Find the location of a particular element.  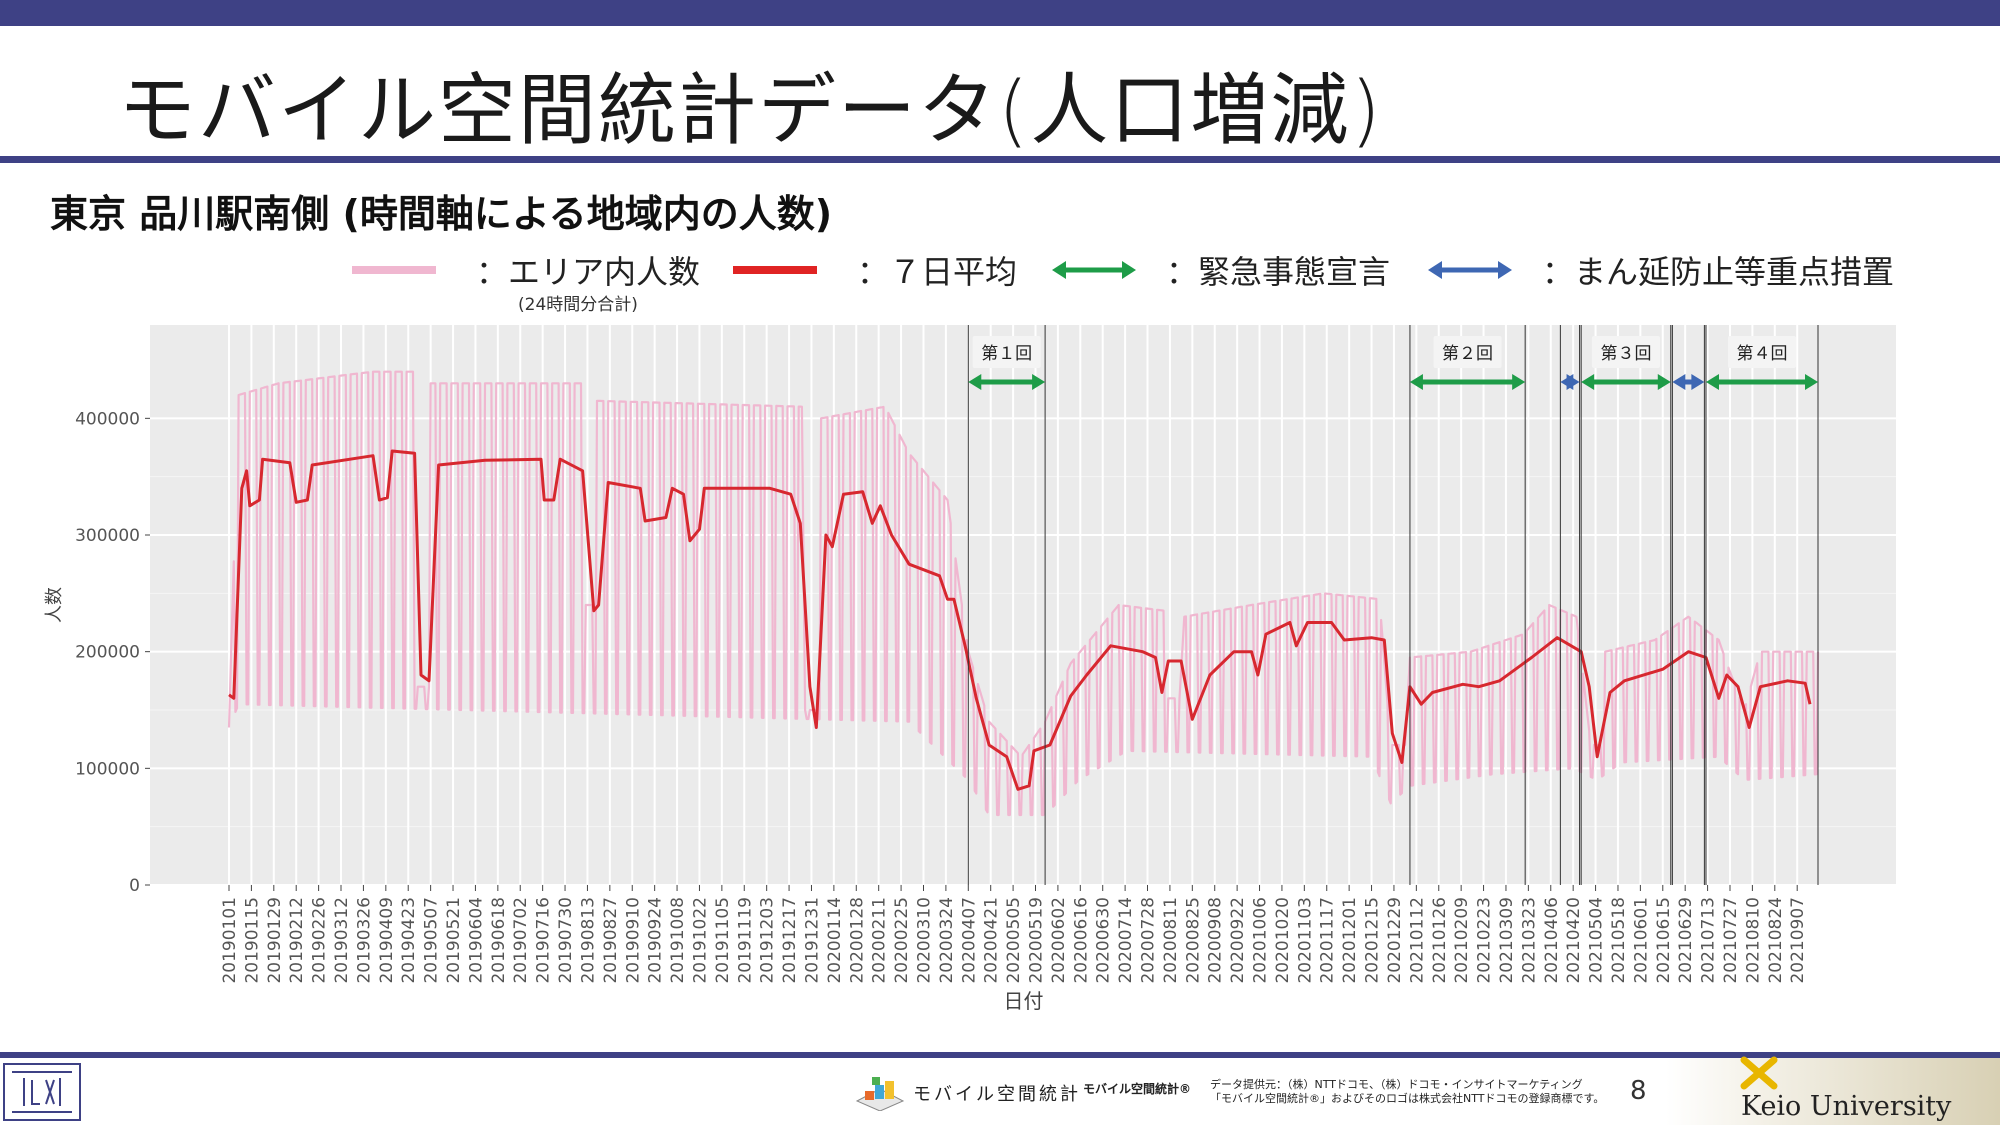

x-tick-label: 20200505 is located at coordinates (1014, 940).